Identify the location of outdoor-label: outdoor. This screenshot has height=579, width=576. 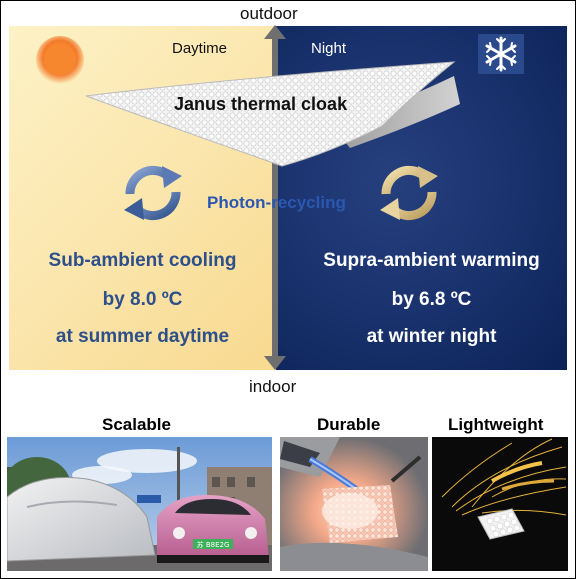
(269, 13).